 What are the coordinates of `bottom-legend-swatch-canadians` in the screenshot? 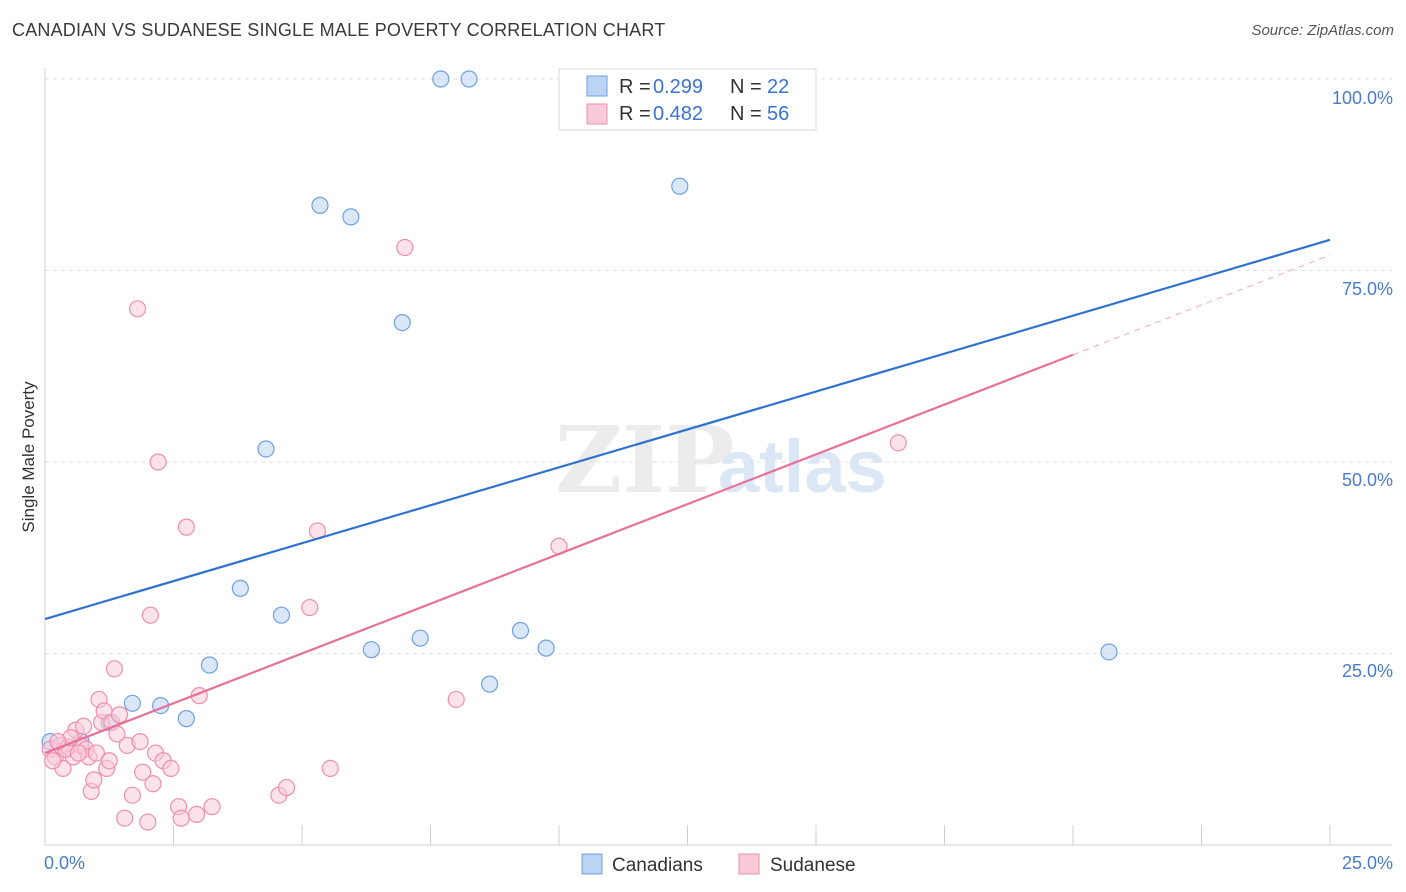 It's located at (592, 864).